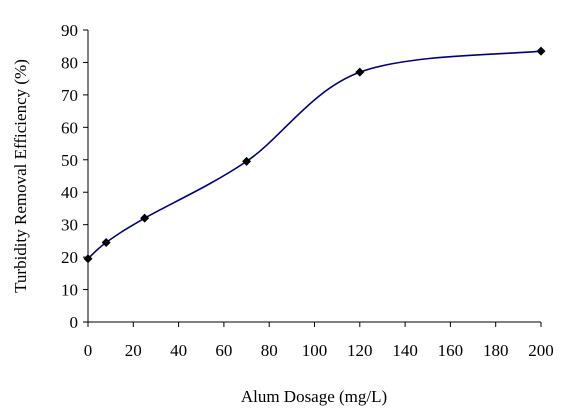  Describe the element at coordinates (69, 127) in the screenshot. I see `y-tick-label: 60` at that location.